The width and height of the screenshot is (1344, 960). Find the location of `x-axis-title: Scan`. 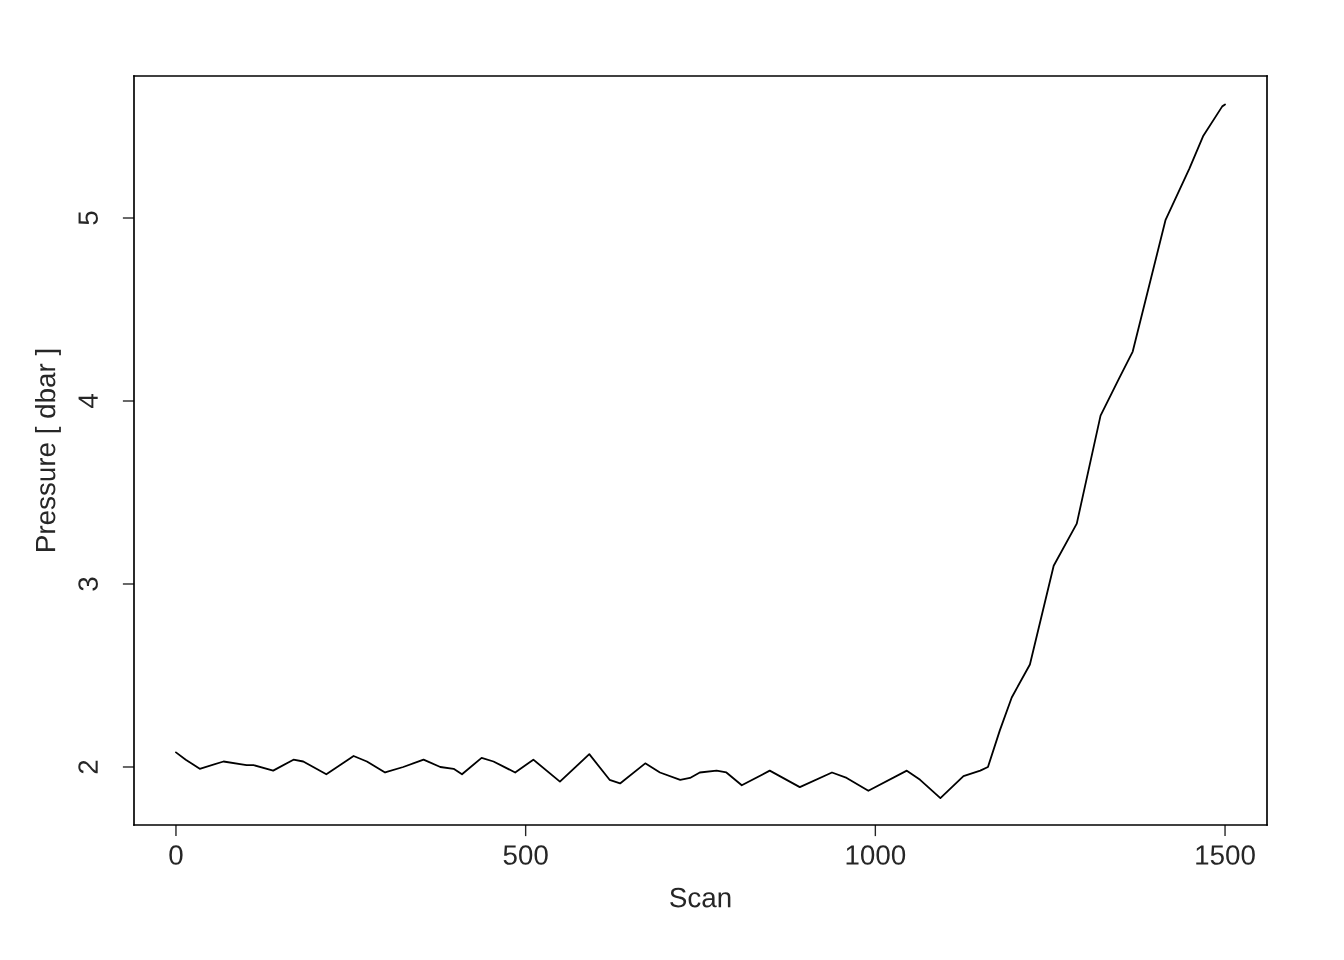

x-axis-title: Scan is located at coordinates (700, 897).